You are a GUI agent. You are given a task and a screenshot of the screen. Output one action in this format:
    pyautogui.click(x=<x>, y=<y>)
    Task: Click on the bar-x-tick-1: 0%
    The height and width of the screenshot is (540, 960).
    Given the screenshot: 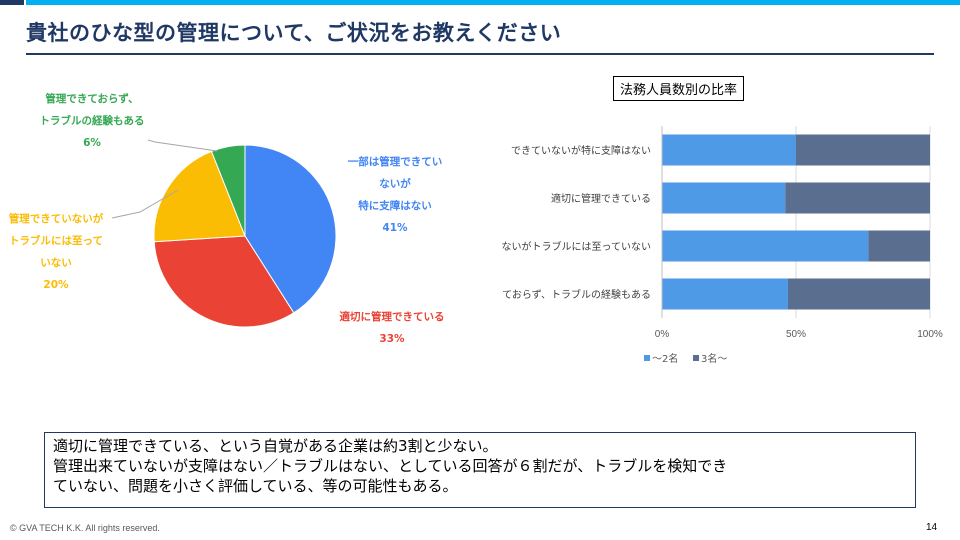 What is the action you would take?
    pyautogui.click(x=662, y=334)
    